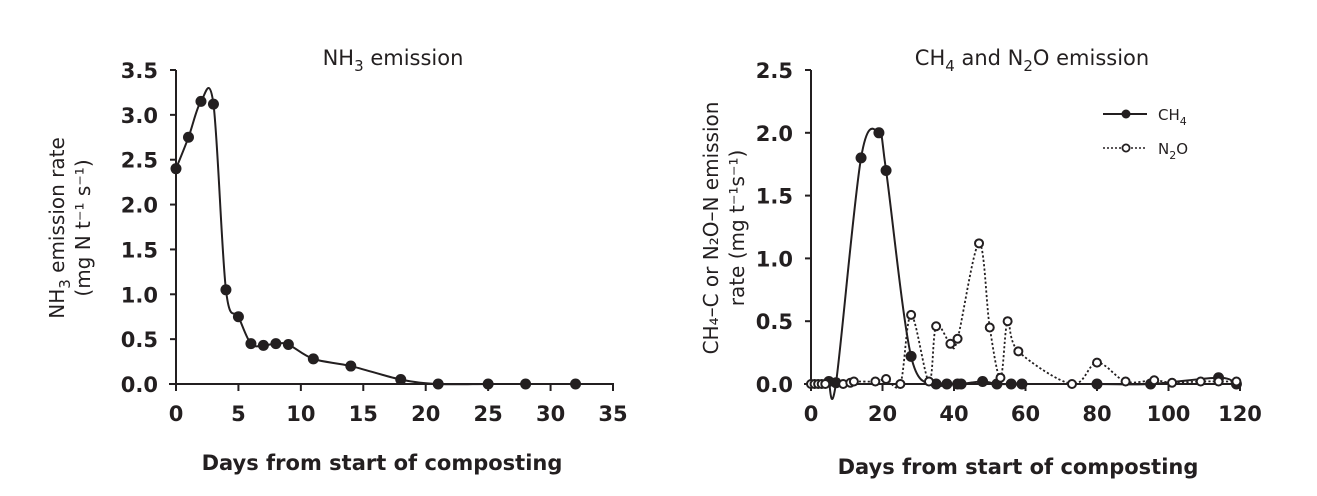 The width and height of the screenshot is (1317, 496). I want to click on nh3-x-tick-label: 5, so click(238, 414).